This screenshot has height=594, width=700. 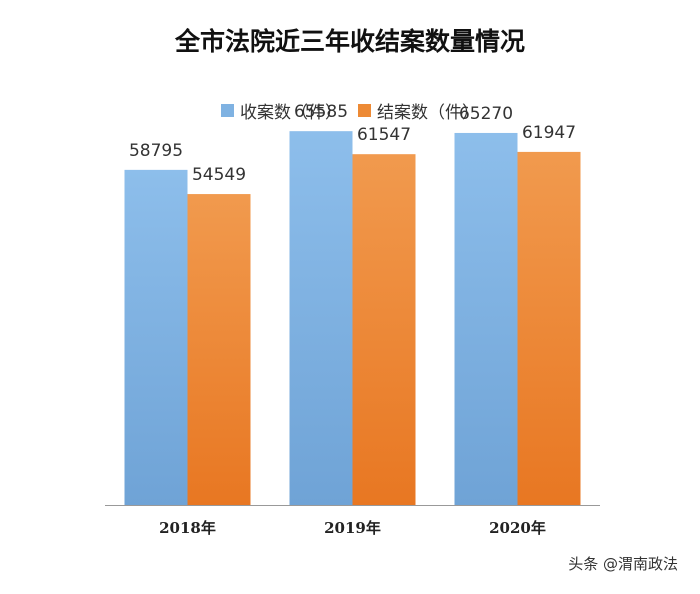 I want to click on data-label-received-2: 65270, so click(x=486, y=114).